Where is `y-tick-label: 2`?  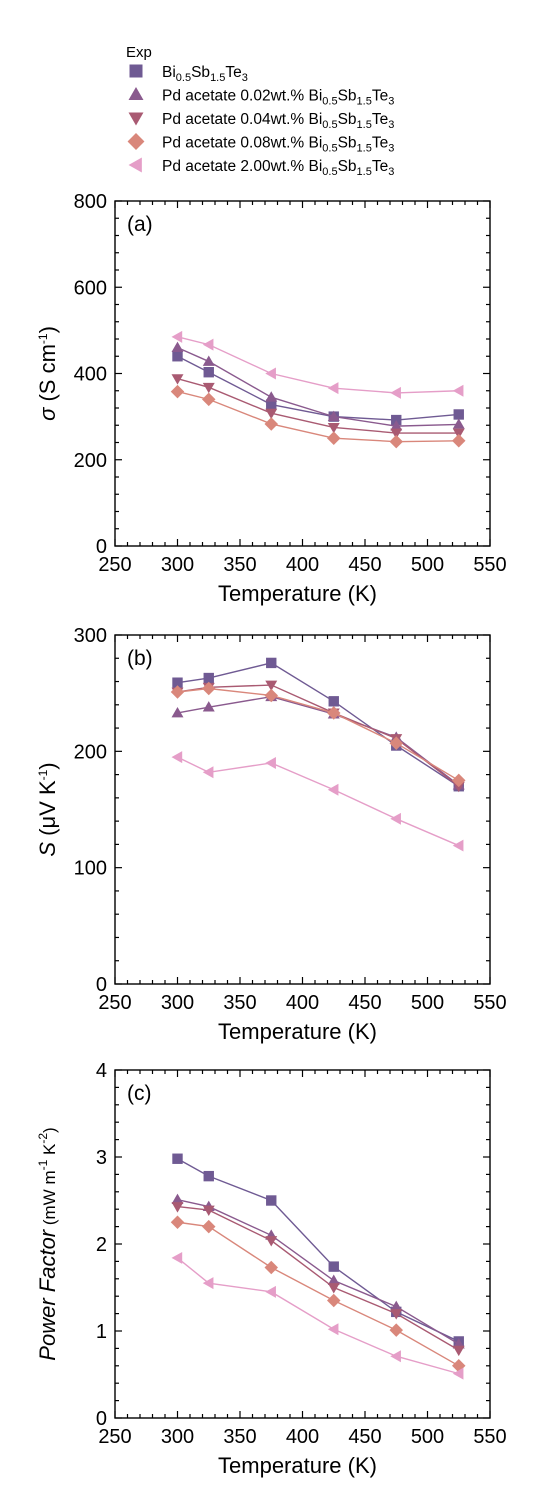
y-tick-label: 2 is located at coordinates (101, 1245).